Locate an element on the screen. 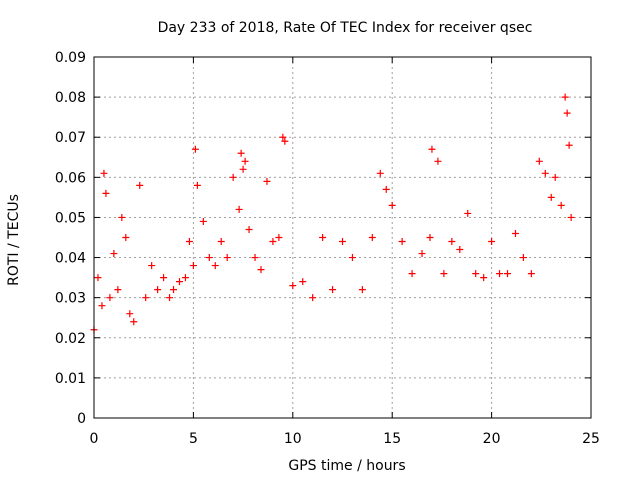  x-tick-label: 15 is located at coordinates (392, 439).